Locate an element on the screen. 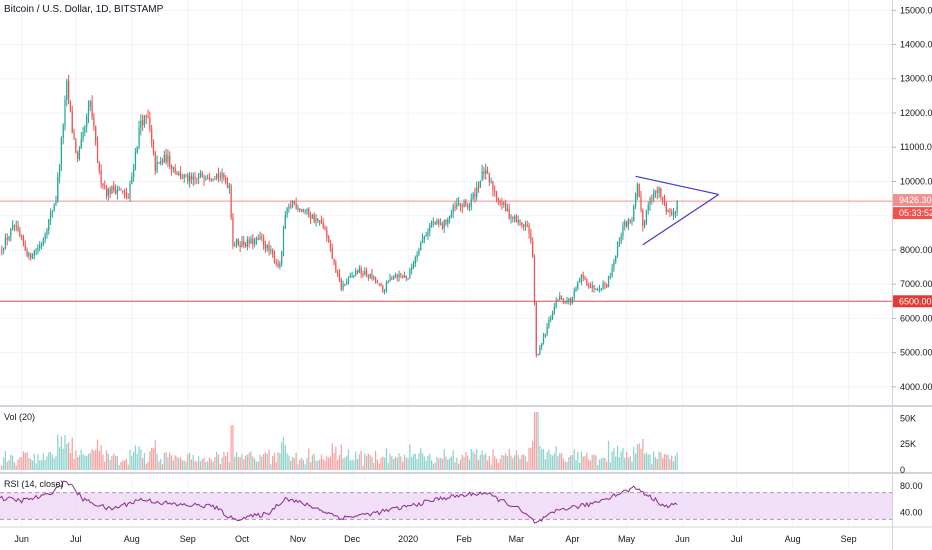 This screenshot has width=932, height=550. rsi-series is located at coordinates (339, 502).